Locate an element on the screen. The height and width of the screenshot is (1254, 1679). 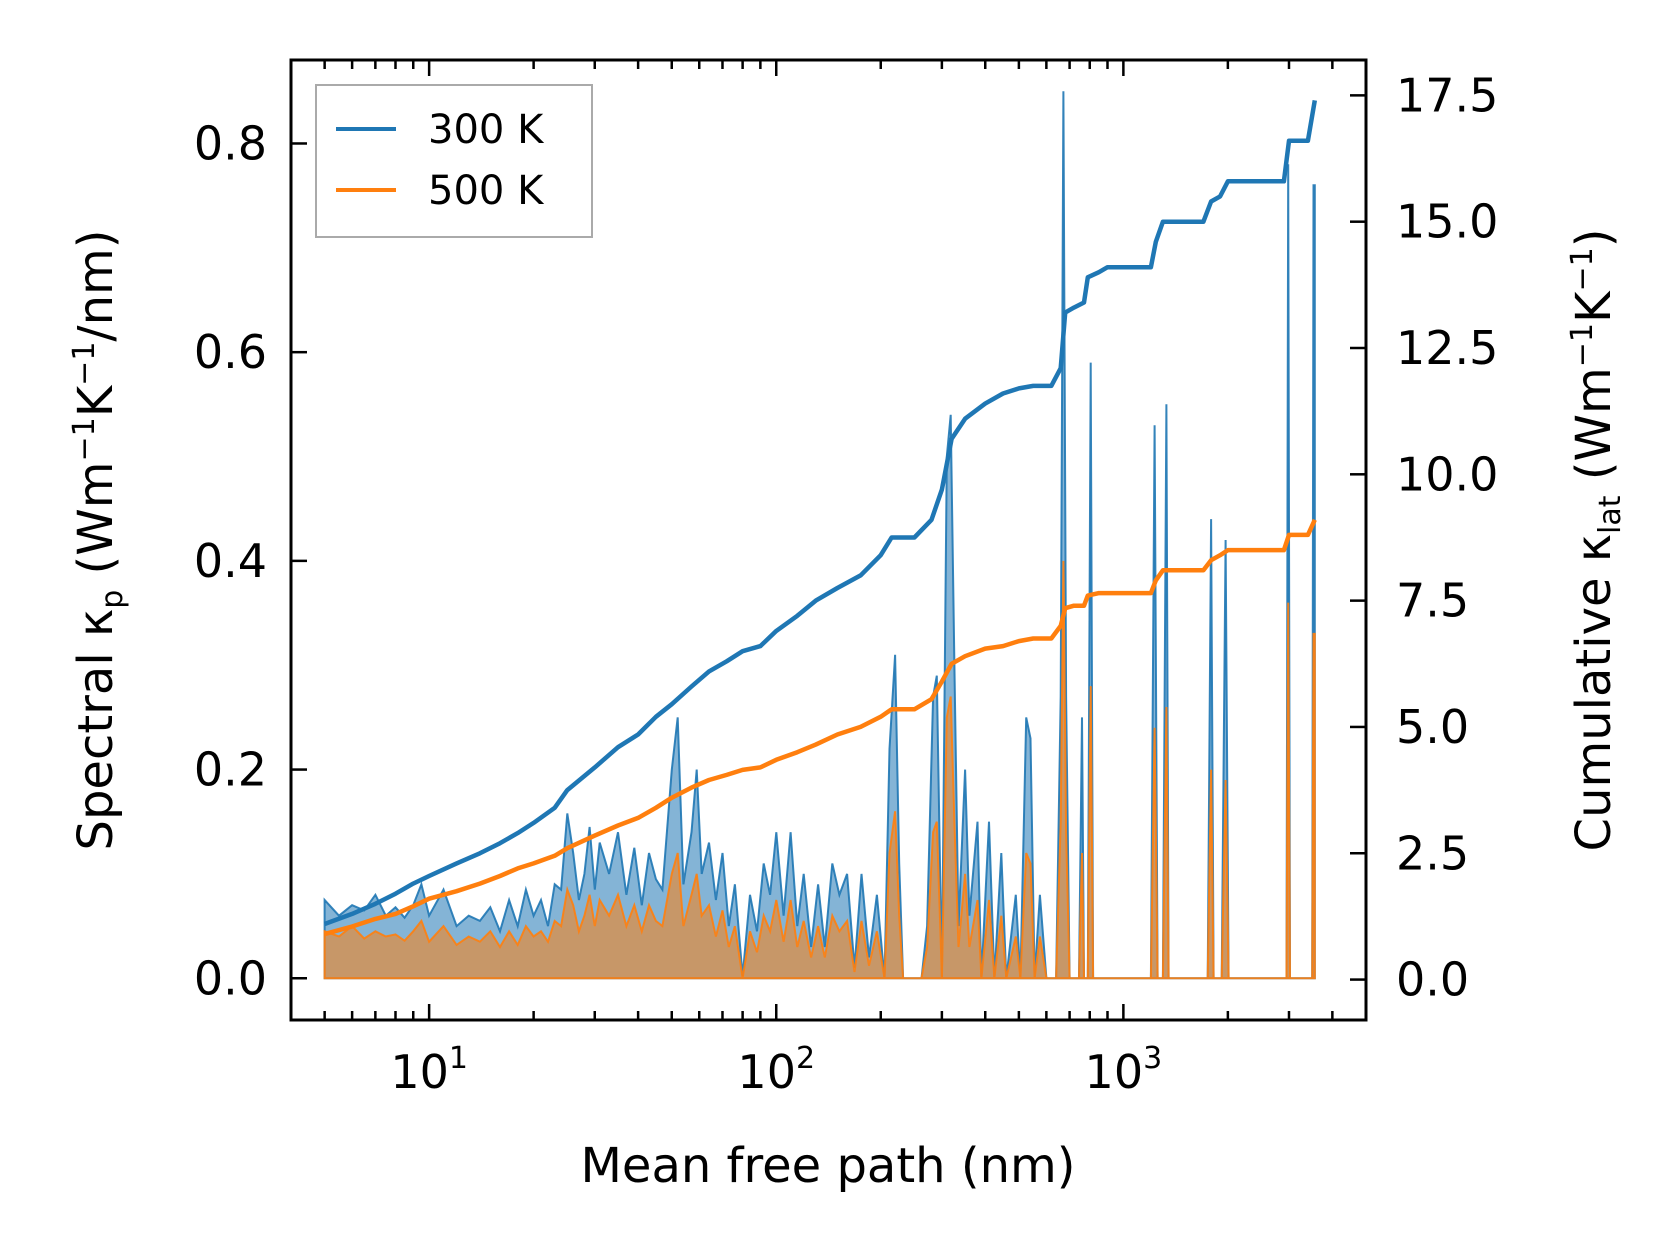
left-tick-label: 0.0 is located at coordinates (230, 978).